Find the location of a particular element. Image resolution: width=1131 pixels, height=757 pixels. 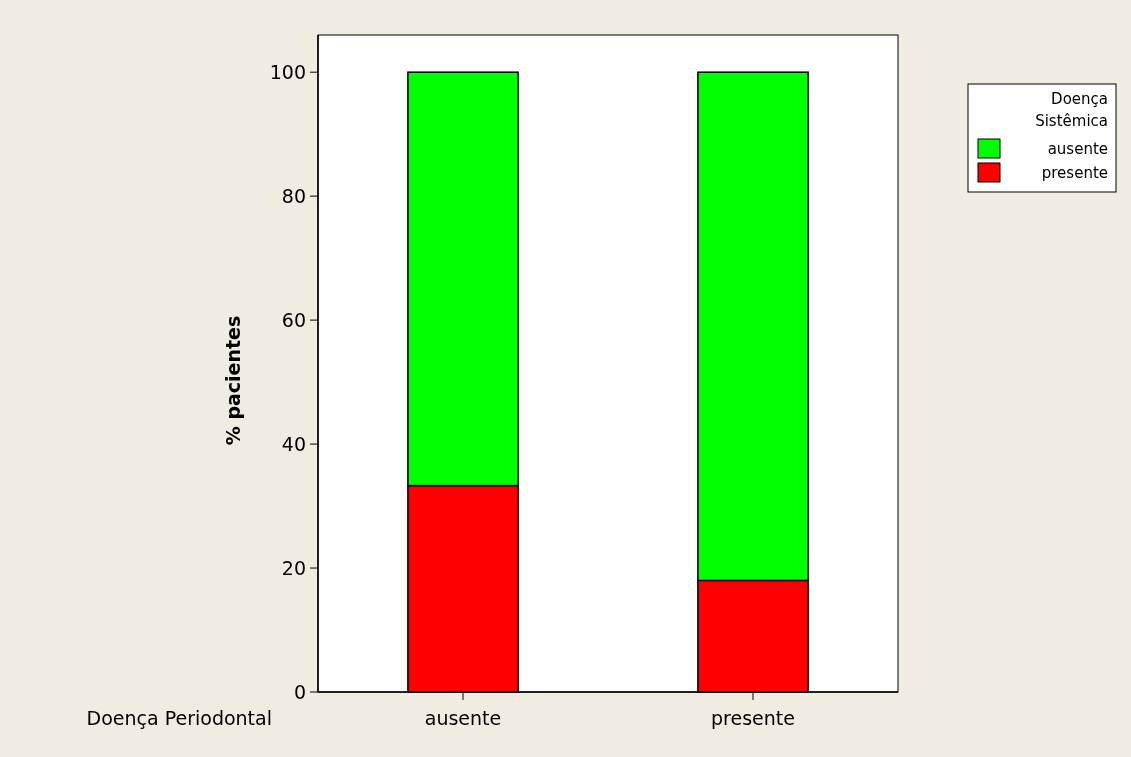

legend-title: Doença Sistêmica is located at coordinates (1071, 110).